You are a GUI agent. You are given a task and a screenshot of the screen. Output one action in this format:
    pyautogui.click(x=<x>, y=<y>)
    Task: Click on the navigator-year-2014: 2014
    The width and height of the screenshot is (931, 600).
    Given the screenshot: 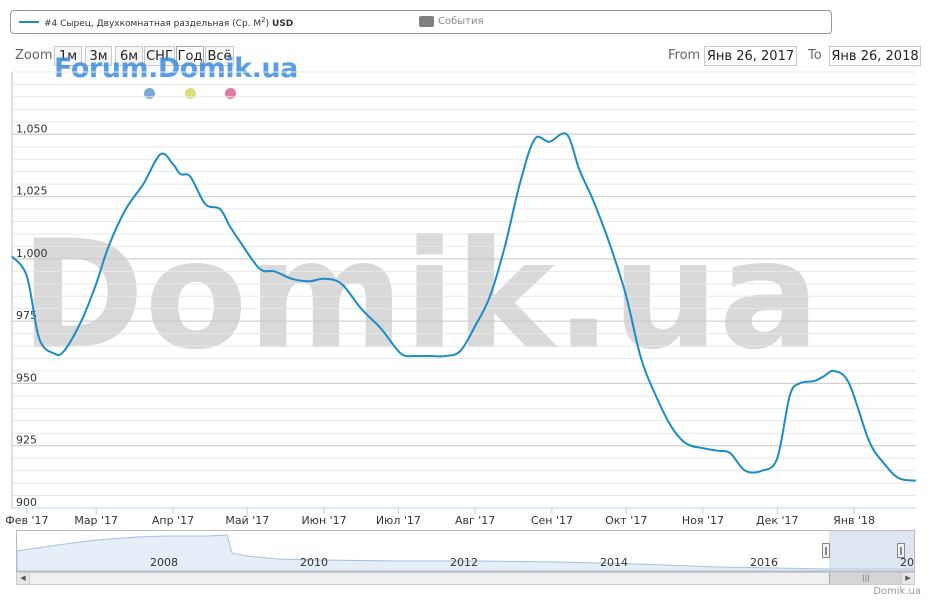 What is the action you would take?
    pyautogui.click(x=614, y=562)
    